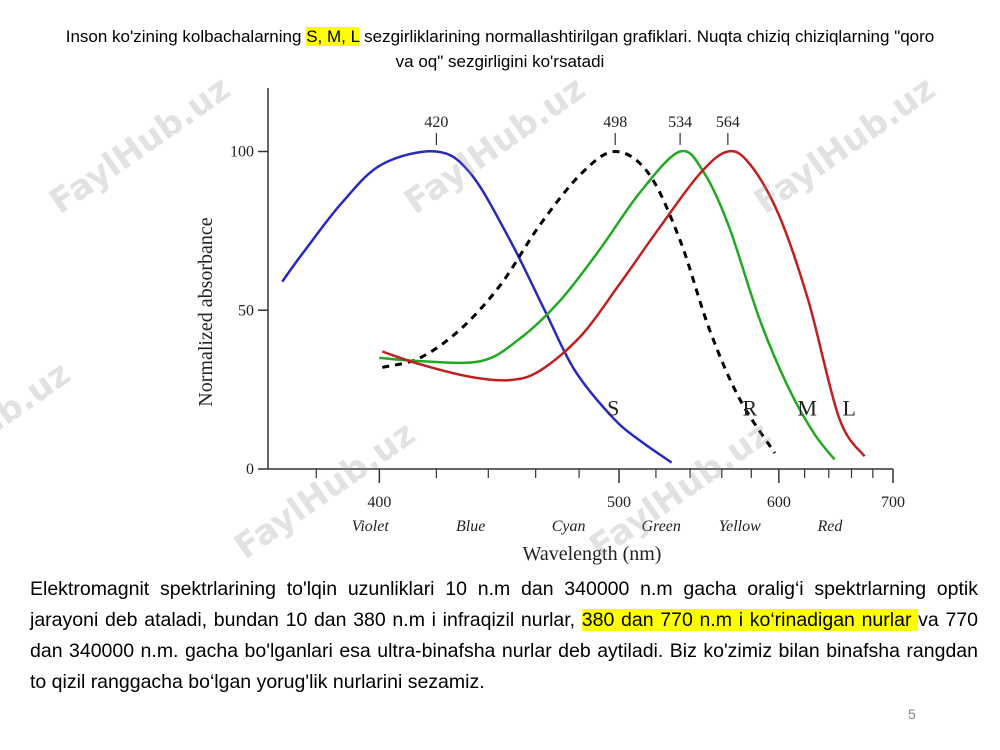 This screenshot has width=1000, height=750. What do you see at coordinates (912, 714) in the screenshot?
I see `page-number: 5` at bounding box center [912, 714].